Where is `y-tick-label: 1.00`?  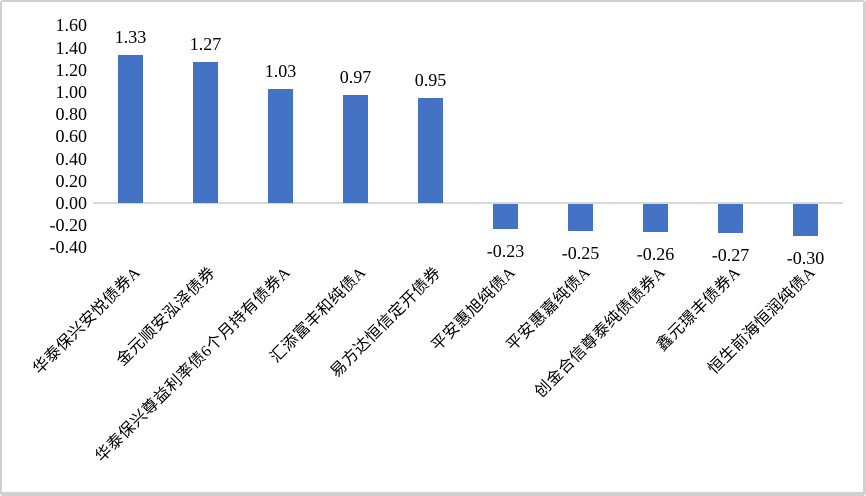
y-tick-label: 1.00 is located at coordinates (71, 92).